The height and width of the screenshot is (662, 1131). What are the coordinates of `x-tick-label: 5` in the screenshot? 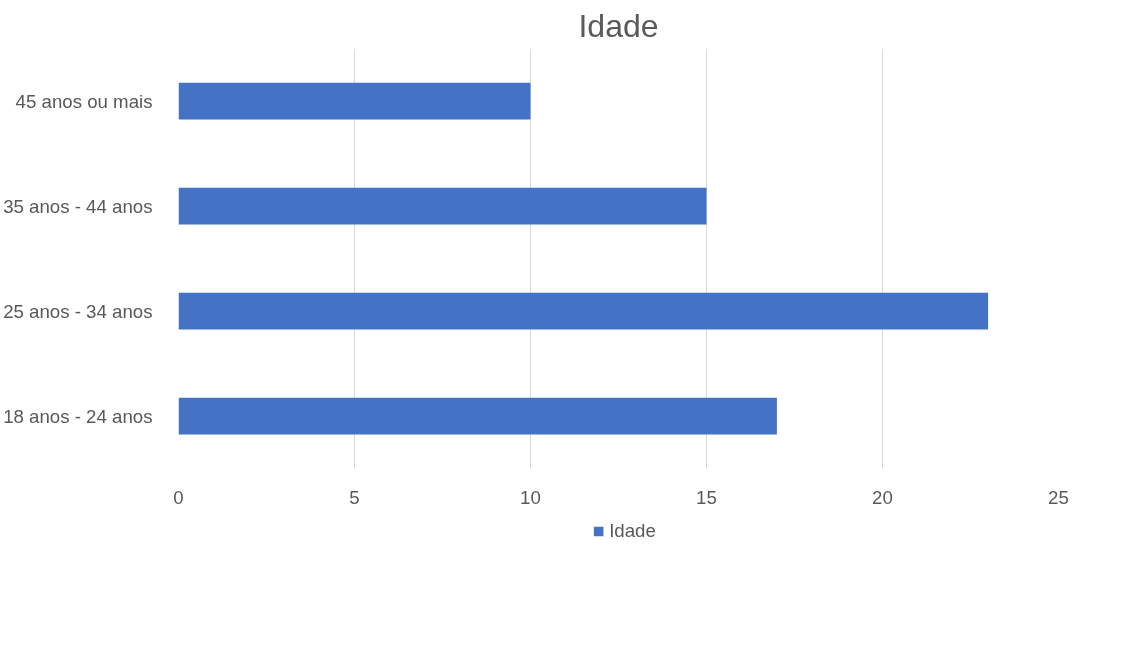 It's located at (354, 497).